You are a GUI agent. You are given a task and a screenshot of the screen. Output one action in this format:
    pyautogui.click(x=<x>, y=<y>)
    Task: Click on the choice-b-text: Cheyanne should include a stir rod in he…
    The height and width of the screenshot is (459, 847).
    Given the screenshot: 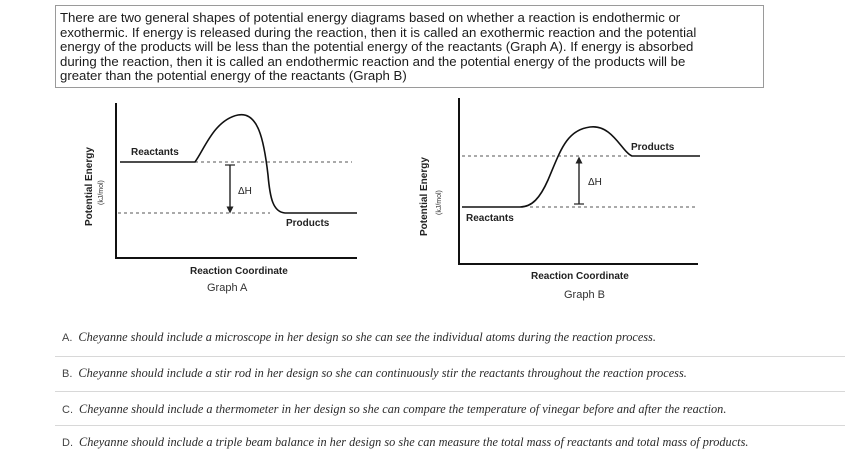 What is the action you would take?
    pyautogui.click(x=382, y=373)
    